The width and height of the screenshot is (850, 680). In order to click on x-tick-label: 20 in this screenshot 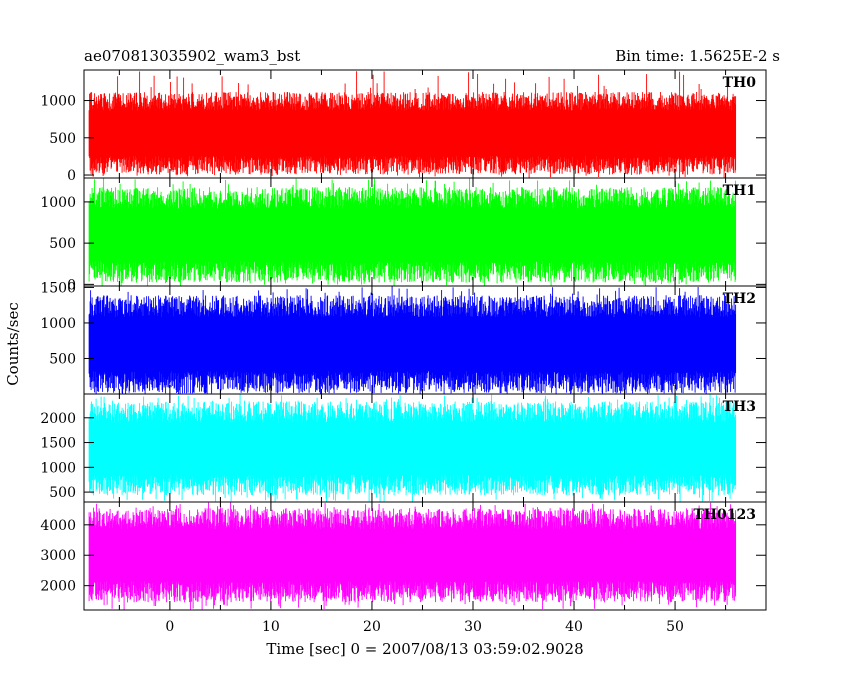, I will do `click(372, 627)`.